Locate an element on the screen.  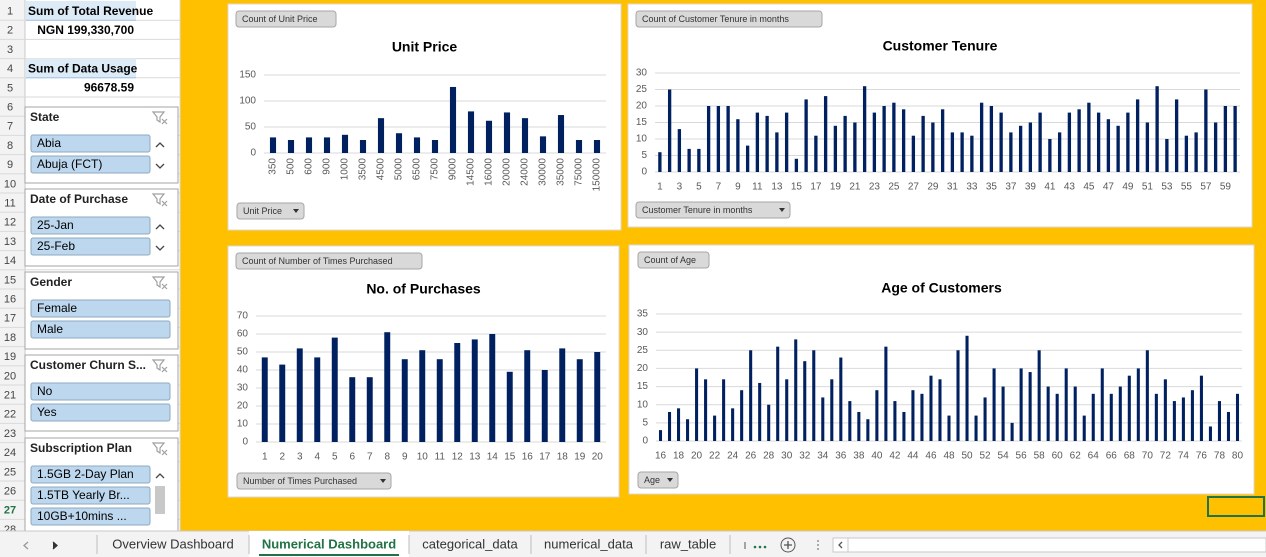
scrollbar-left-arrow is located at coordinates (840, 545).